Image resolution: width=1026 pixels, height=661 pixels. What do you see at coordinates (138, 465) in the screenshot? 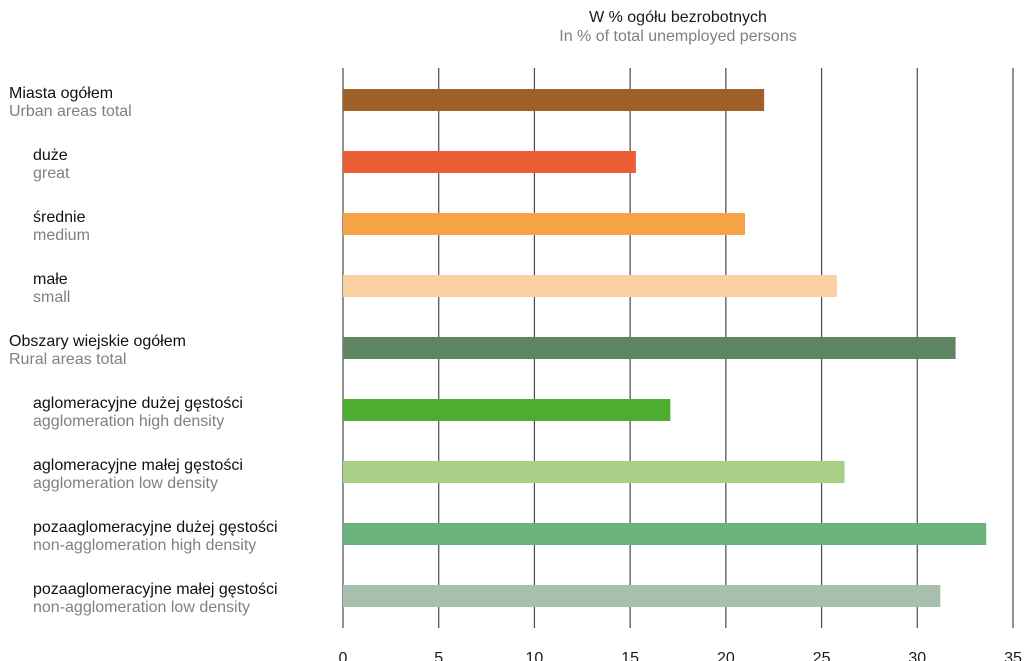
I see `category-label-pl: aglomeracyjne małej gęstości` at bounding box center [138, 465].